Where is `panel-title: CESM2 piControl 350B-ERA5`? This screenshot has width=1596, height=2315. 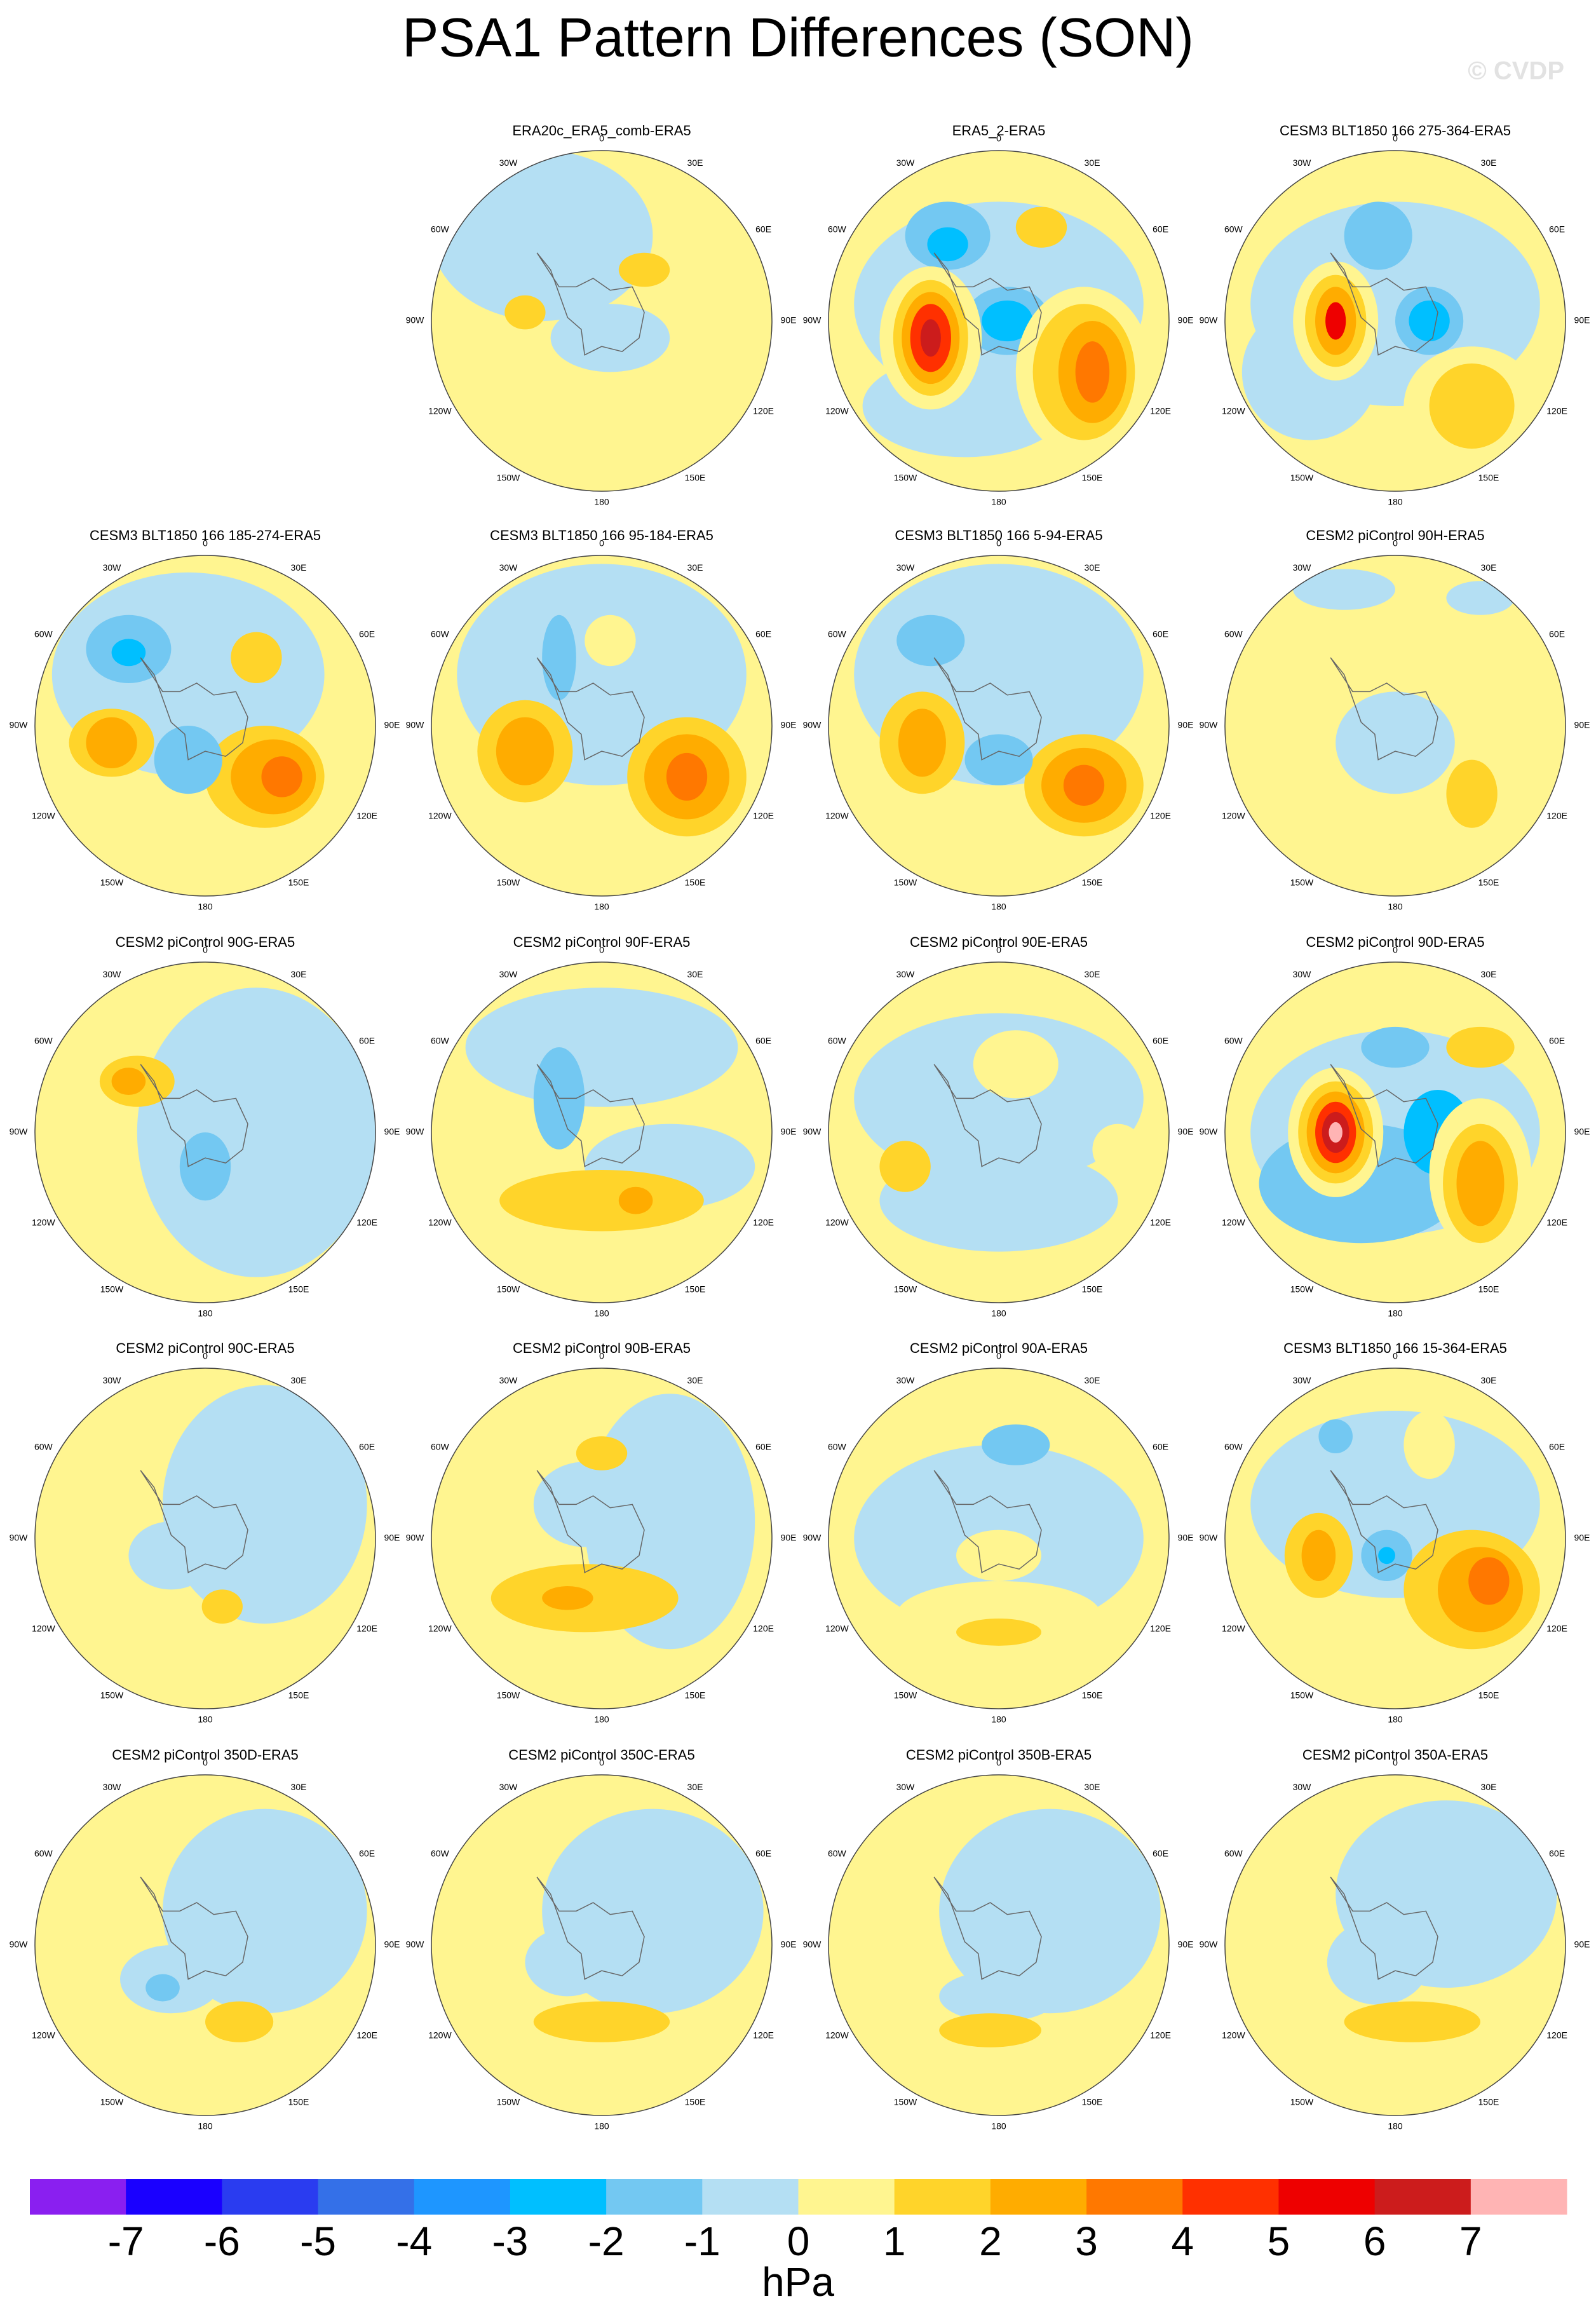
panel-title: CESM2 piControl 350B-ERA5 is located at coordinates (999, 1755).